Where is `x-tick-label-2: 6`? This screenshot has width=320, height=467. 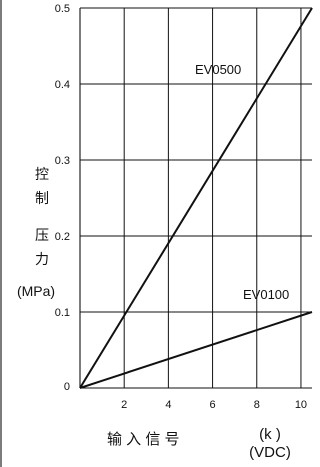 x-tick-label-2: 6 is located at coordinates (213, 405).